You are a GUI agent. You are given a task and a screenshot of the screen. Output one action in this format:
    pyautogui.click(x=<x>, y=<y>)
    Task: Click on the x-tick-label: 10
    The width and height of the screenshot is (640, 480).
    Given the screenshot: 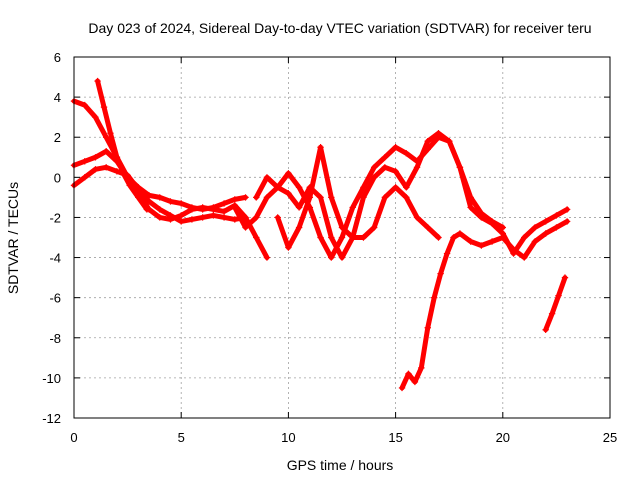 What is the action you would take?
    pyautogui.click(x=288, y=437)
    